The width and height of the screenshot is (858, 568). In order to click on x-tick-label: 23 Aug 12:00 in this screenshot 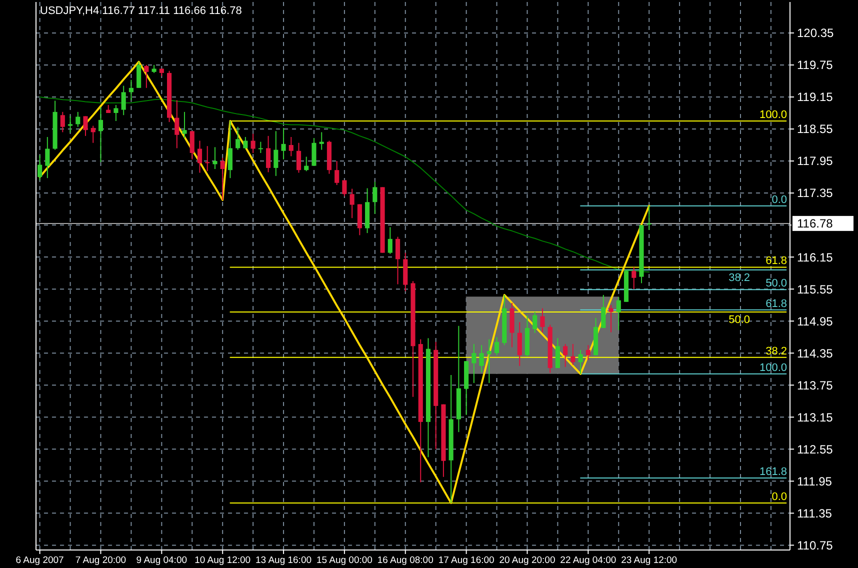, I will do `click(649, 560)`.